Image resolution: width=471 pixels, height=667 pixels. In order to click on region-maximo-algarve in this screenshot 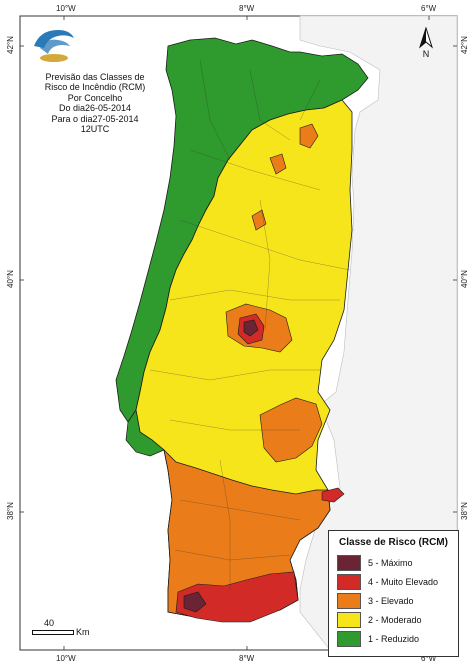, I will do `click(195, 602)`.